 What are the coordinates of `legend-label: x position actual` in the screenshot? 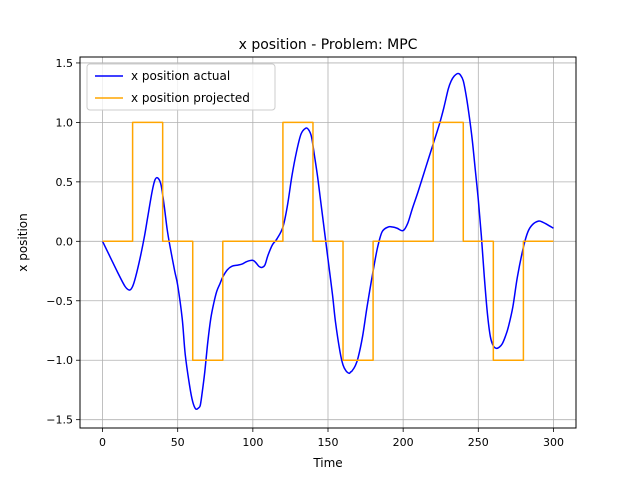 It's located at (180, 76).